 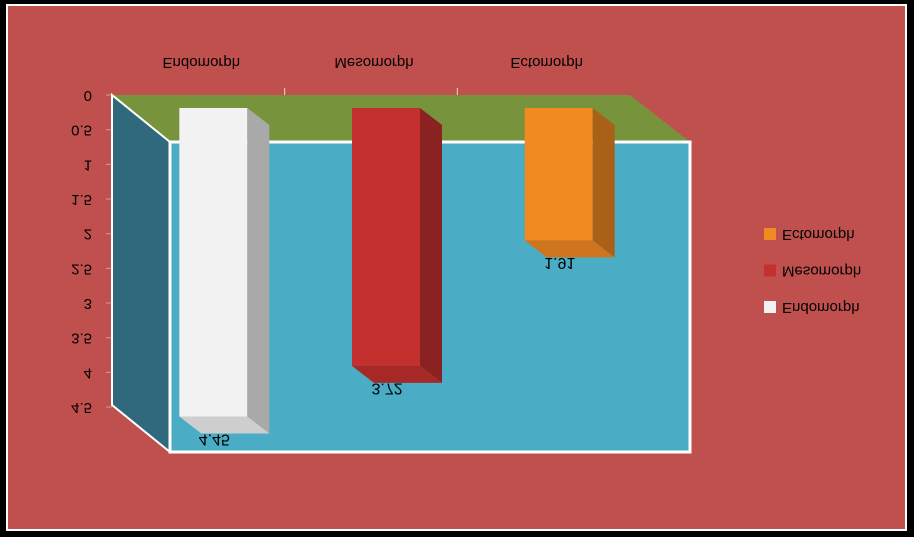 What do you see at coordinates (88, 95) in the screenshot?
I see `y-tick-label: 0` at bounding box center [88, 95].